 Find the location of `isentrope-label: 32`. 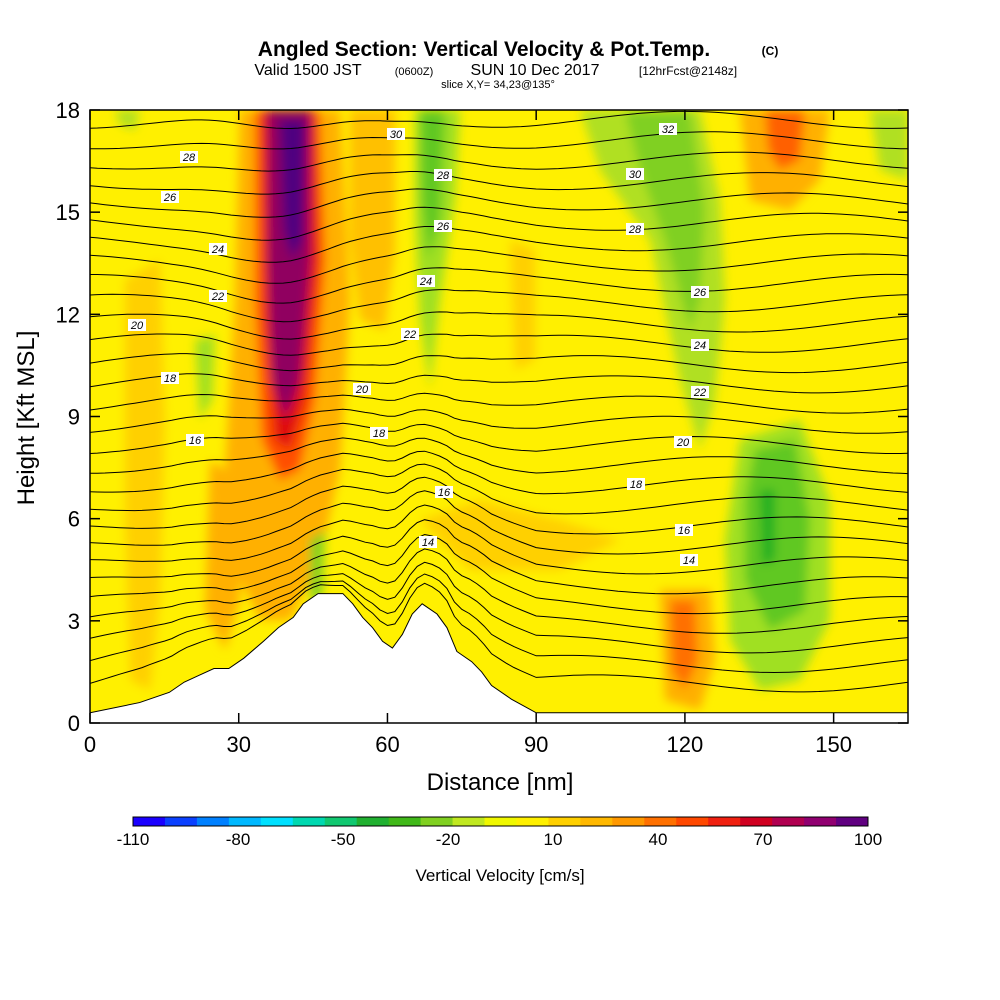

isentrope-label: 32 is located at coordinates (668, 130).